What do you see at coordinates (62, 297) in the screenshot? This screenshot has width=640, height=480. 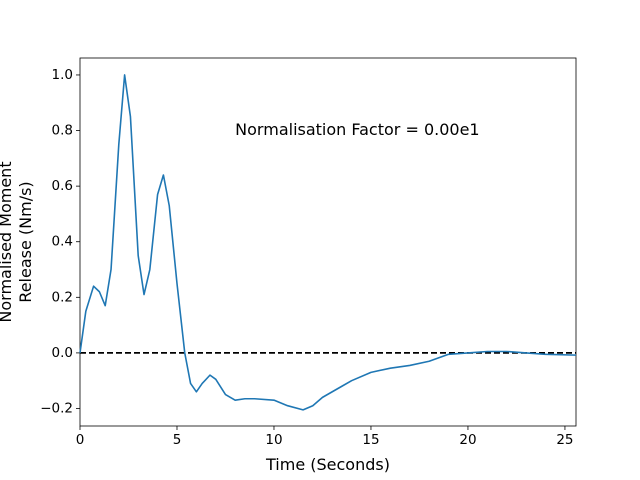 I see `y-tick-label: 0.2` at bounding box center [62, 297].